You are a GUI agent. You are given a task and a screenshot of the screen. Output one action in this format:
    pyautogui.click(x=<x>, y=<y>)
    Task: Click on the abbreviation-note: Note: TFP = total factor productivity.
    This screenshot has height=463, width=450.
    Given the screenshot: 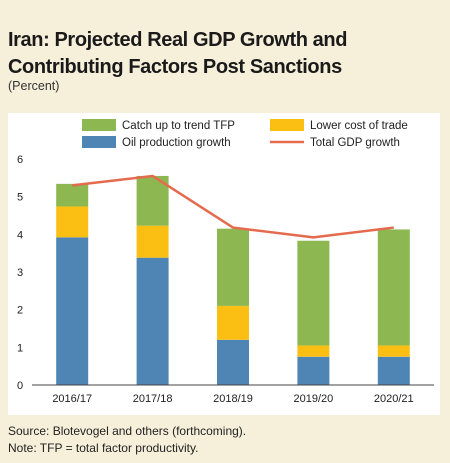 What is the action you would take?
    pyautogui.click(x=103, y=448)
    